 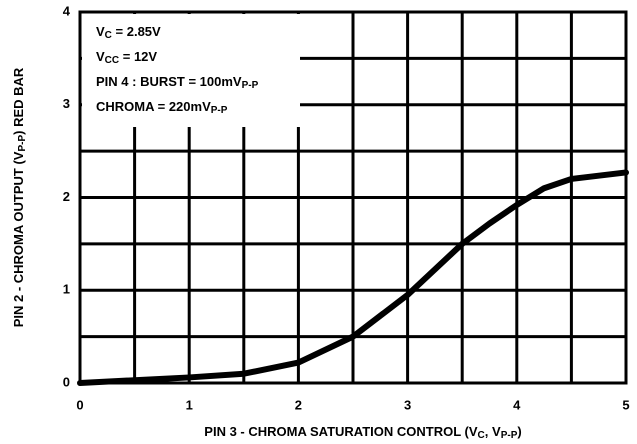 What do you see at coordinates (18, 101) in the screenshot?
I see `label-part: ) RED BAR` at bounding box center [18, 101].